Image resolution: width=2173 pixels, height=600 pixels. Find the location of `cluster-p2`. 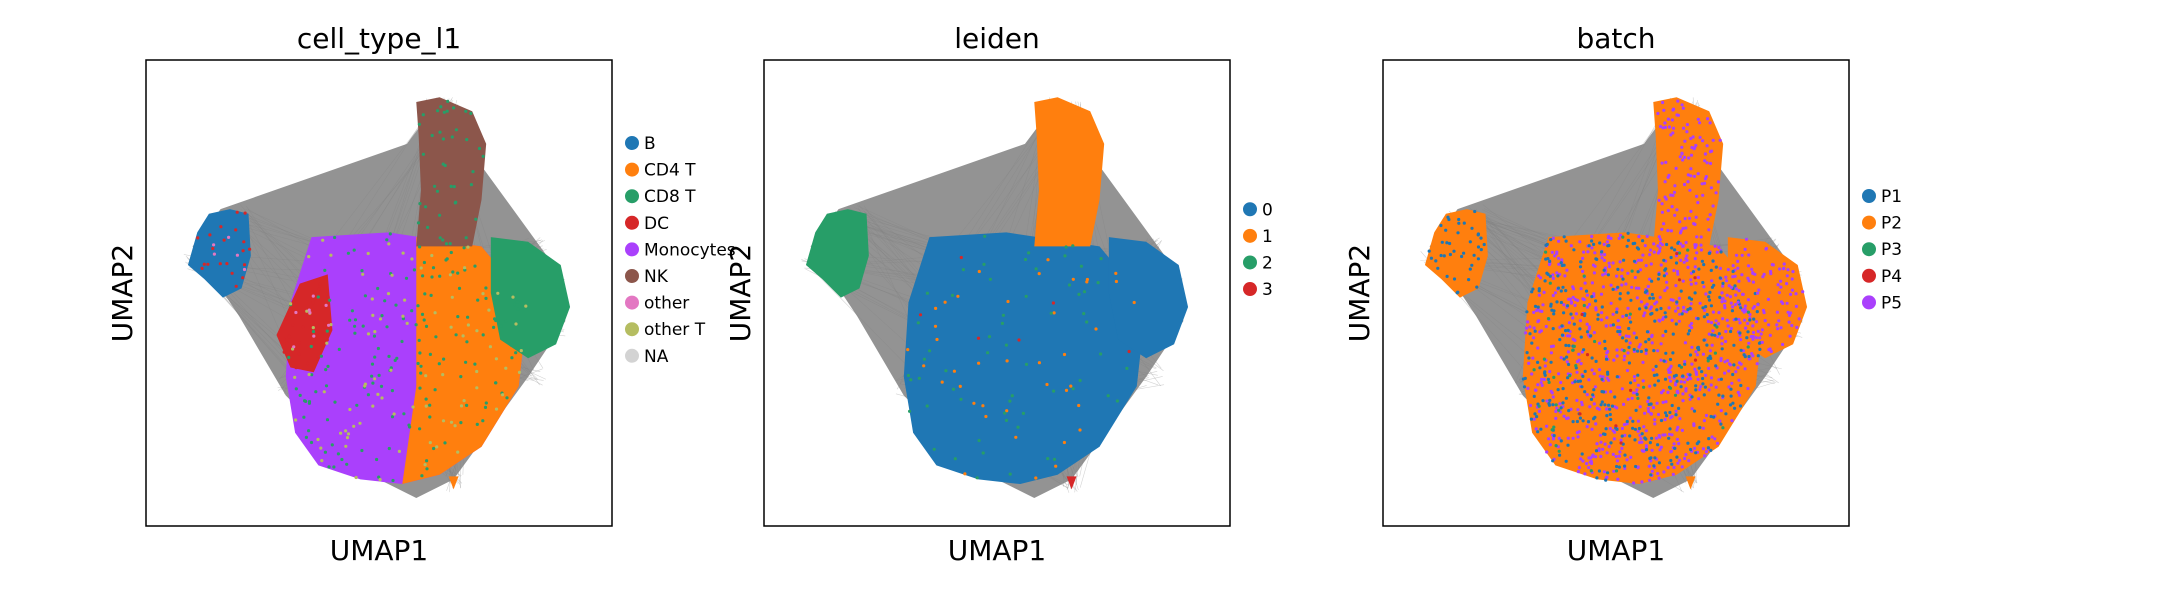

cluster-p2 is located at coordinates (1767, 298).